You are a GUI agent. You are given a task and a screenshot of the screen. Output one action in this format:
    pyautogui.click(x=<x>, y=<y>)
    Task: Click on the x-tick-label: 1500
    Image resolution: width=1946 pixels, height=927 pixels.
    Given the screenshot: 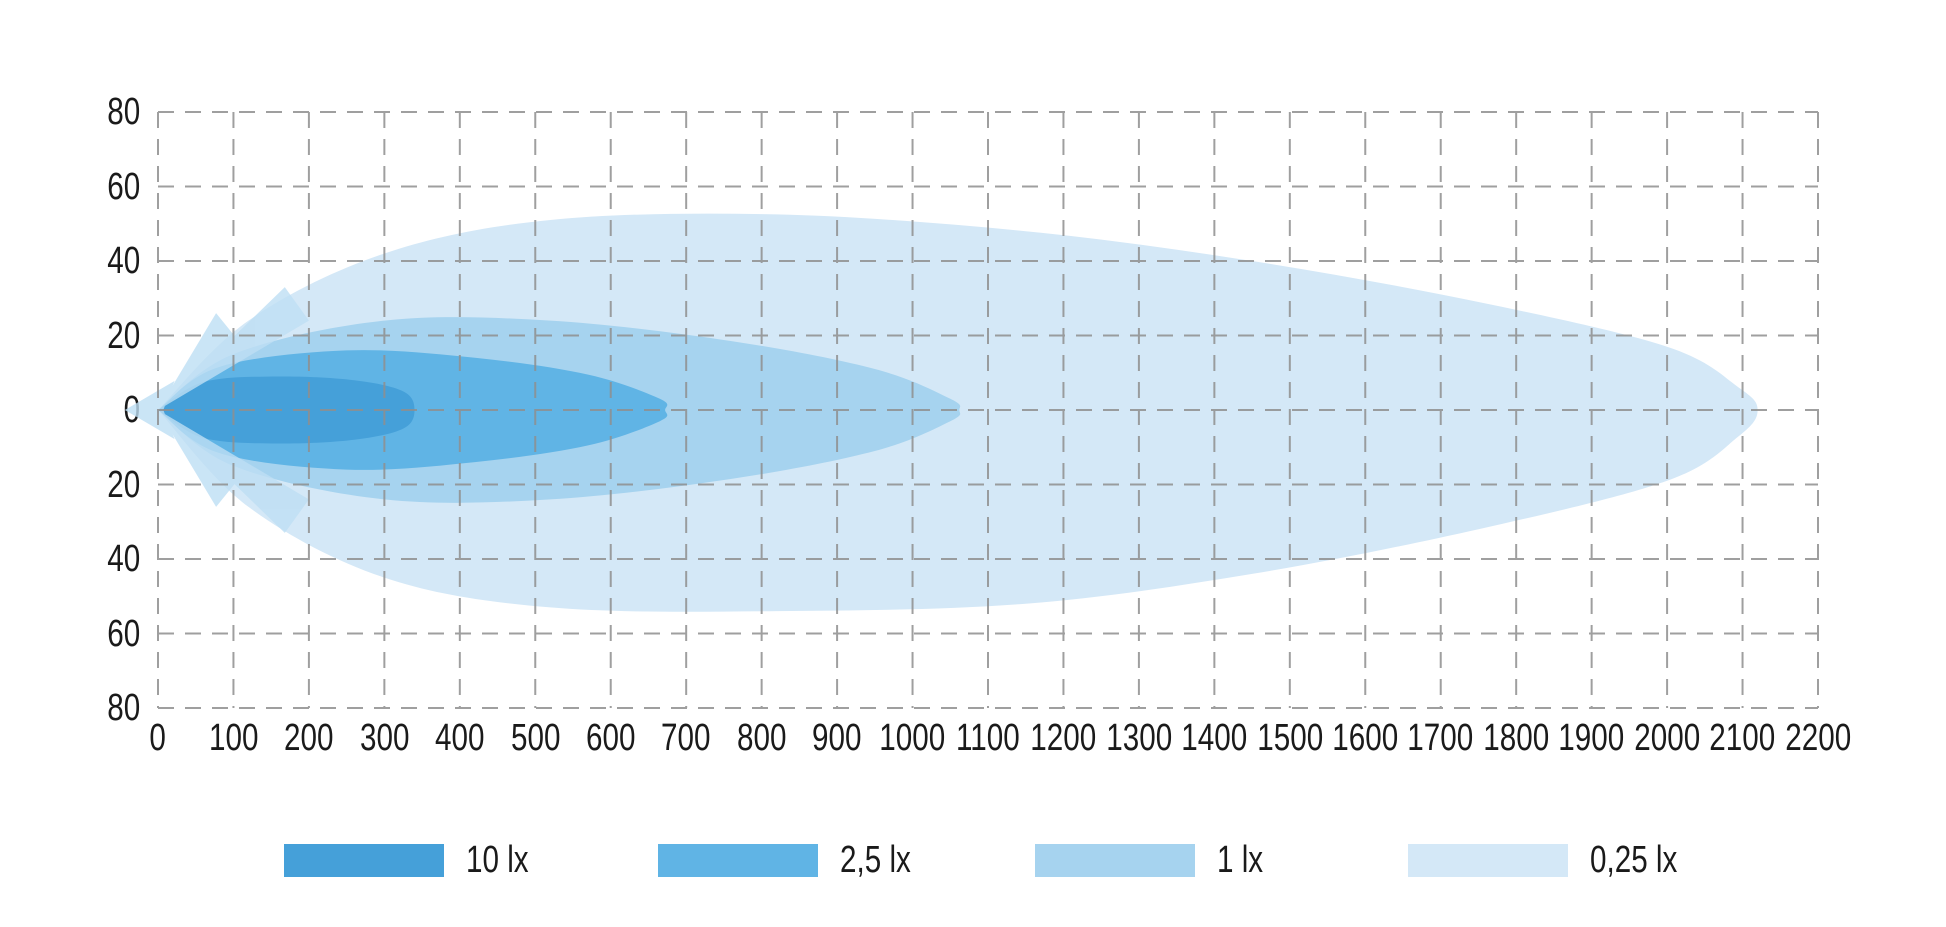 What is the action you would take?
    pyautogui.click(x=1290, y=738)
    